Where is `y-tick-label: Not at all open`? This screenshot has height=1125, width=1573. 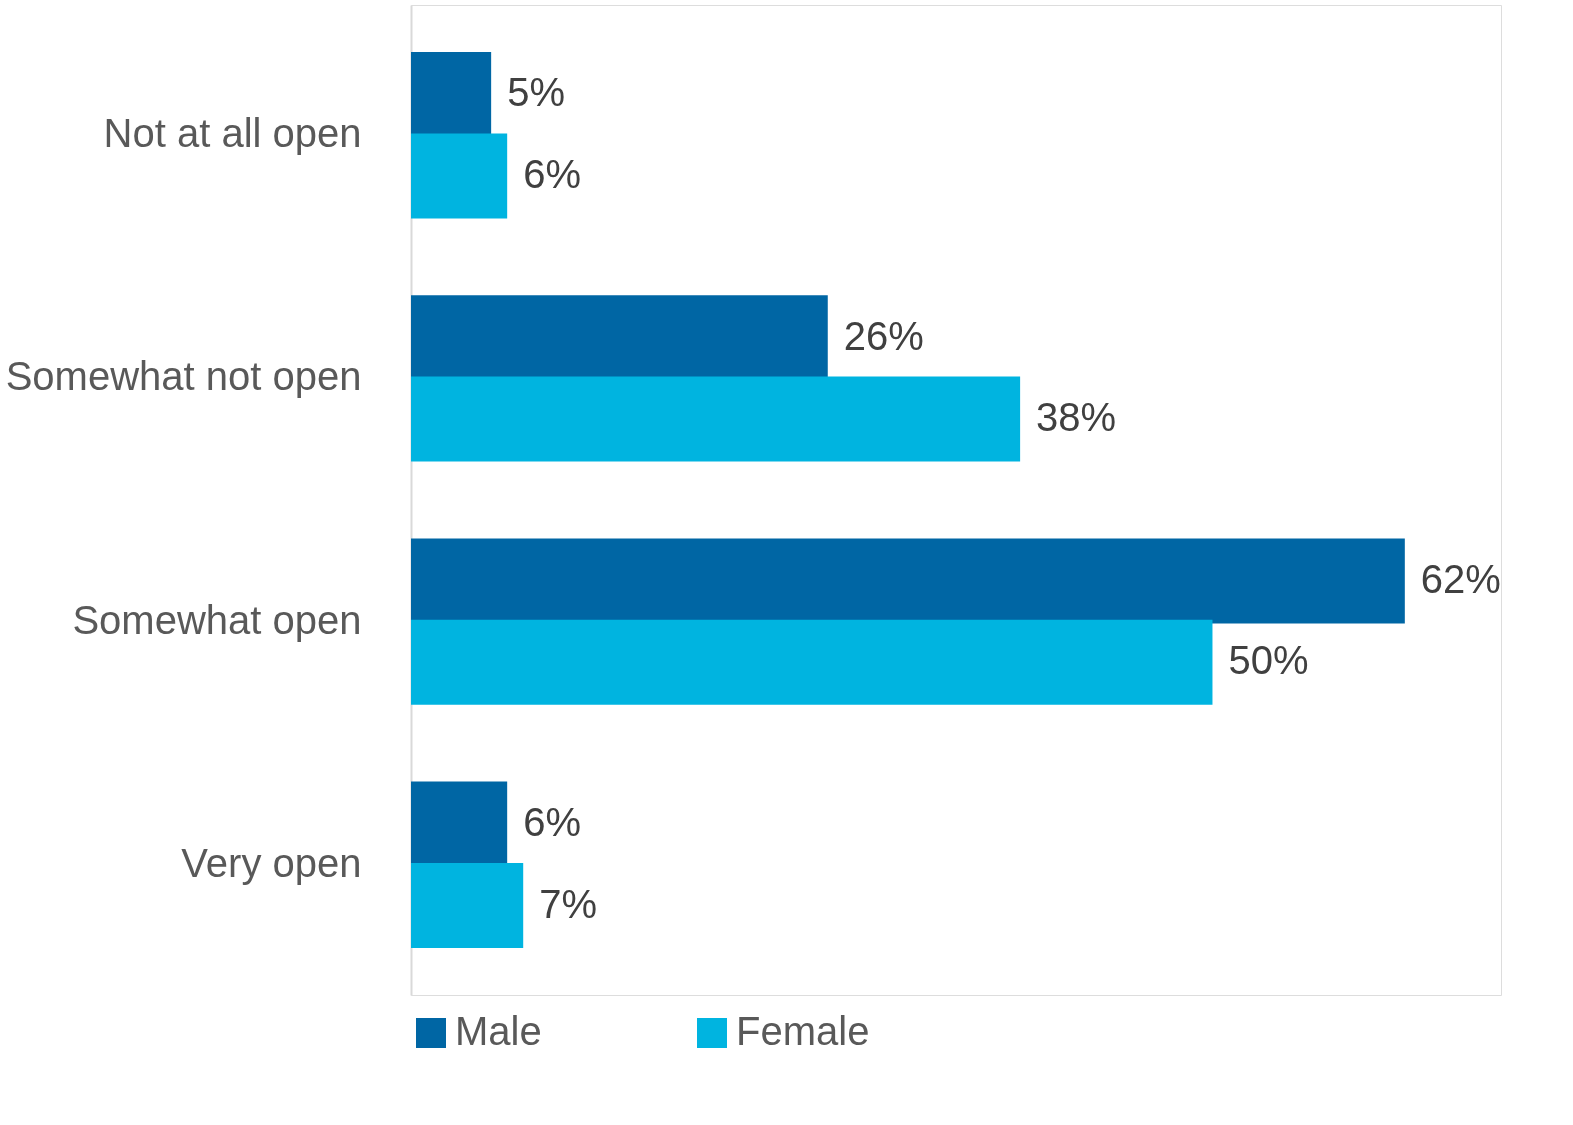 y-tick-label: Not at all open is located at coordinates (232, 133).